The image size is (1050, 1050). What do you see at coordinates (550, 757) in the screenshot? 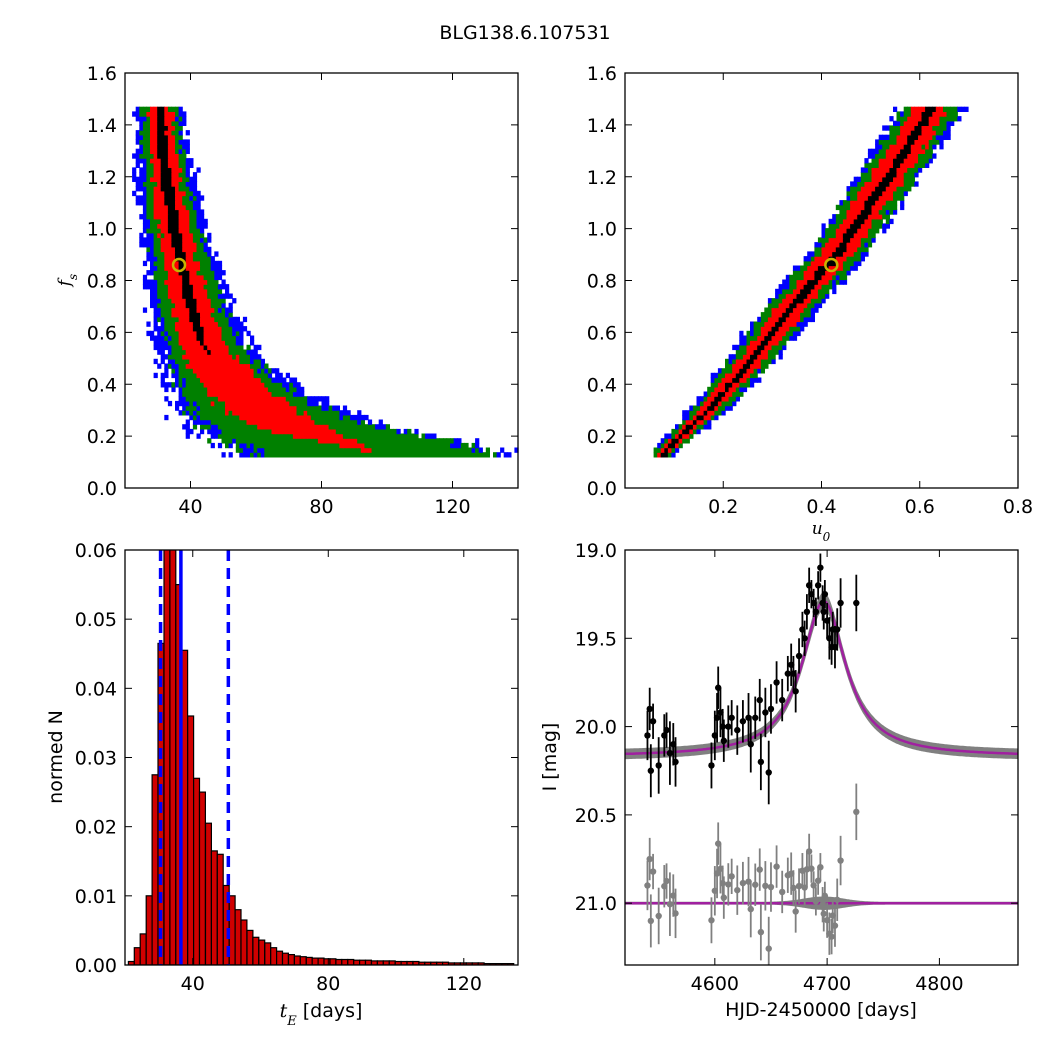
I see `lightcurve-ylabel: I [mag]` at bounding box center [550, 757].